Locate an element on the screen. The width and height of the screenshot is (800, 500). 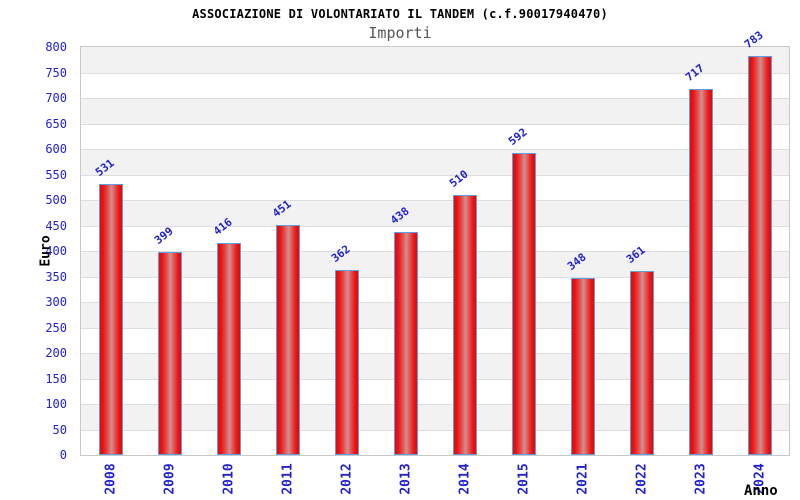
y-tick-label: 650 is located at coordinates (56, 123).